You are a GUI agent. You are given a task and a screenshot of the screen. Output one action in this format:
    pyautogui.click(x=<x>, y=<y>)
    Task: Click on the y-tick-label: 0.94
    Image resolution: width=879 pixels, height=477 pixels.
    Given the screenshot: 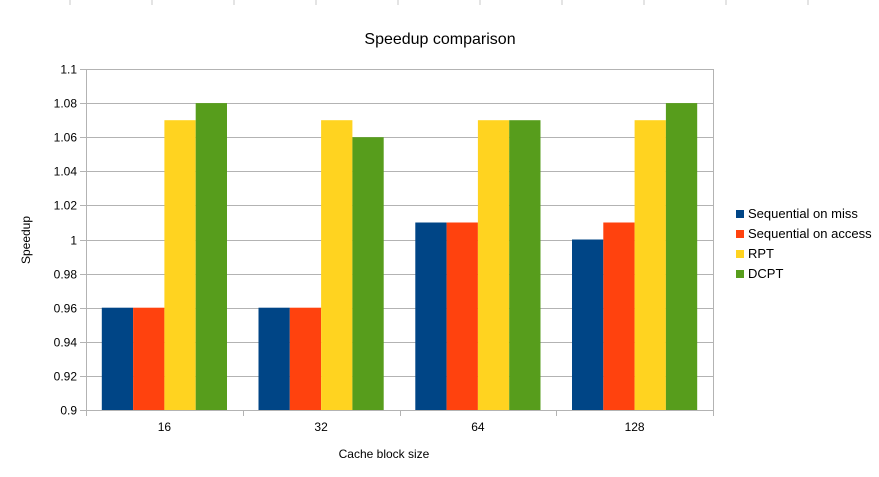 What is the action you would take?
    pyautogui.click(x=66, y=343)
    